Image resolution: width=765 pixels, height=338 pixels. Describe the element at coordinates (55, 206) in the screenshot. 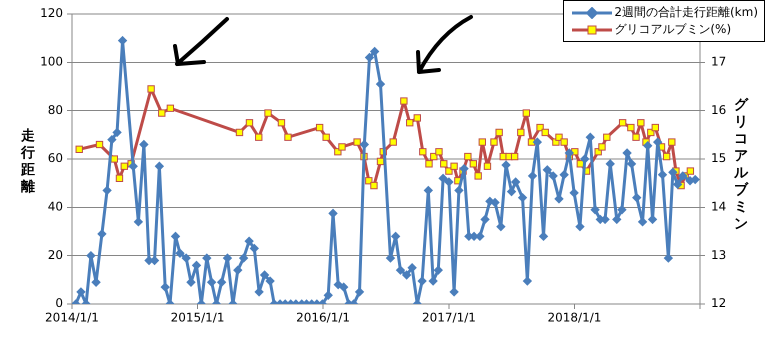

I see `y-tick-label: 40` at that location.